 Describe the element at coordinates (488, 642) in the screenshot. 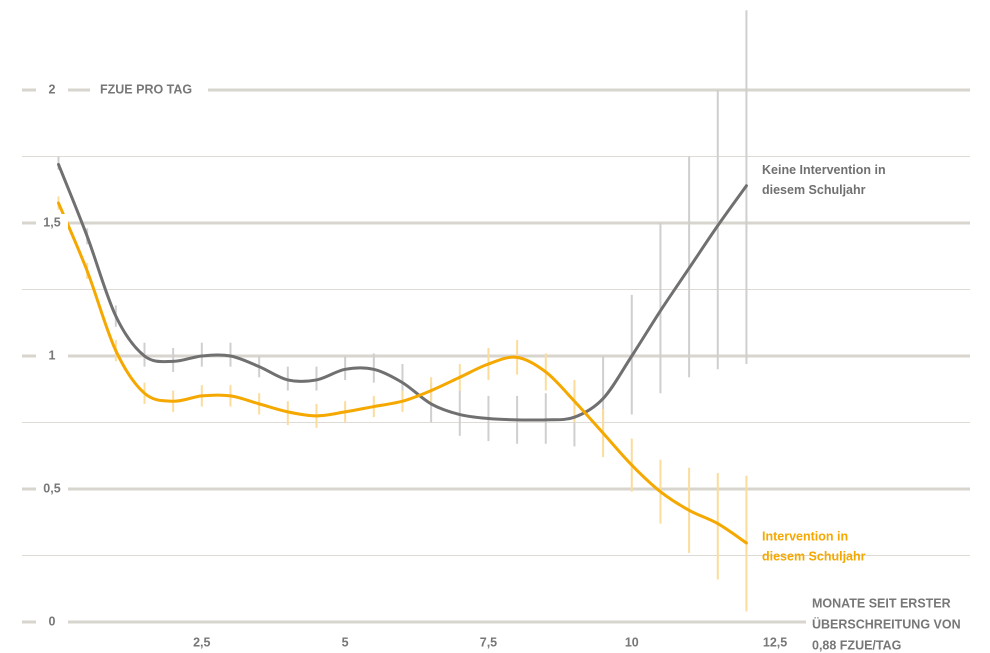

I see `x-tick-label: 7,5` at that location.